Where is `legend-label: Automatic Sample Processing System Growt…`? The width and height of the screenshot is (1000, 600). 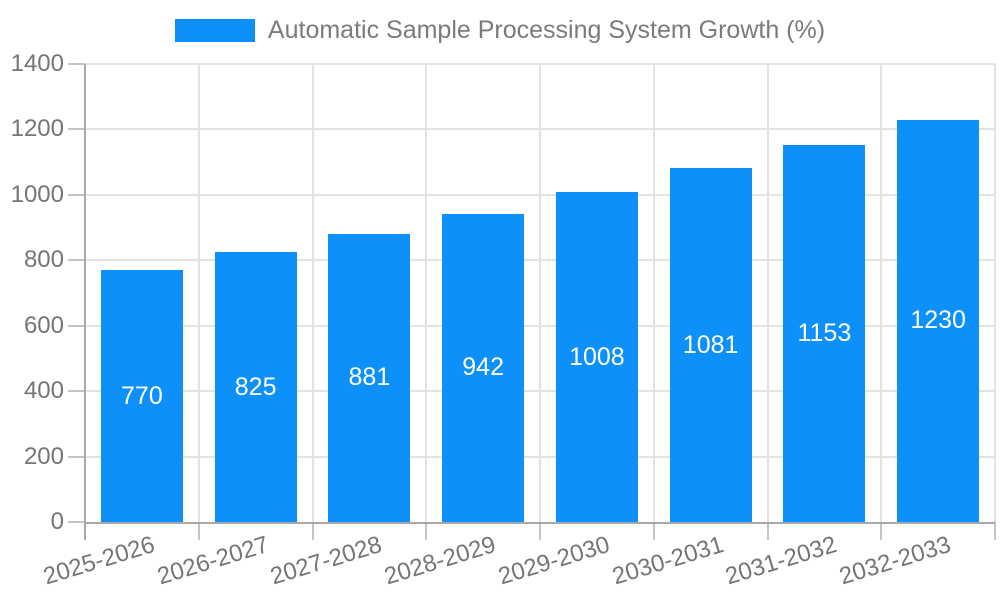
legend-label: Automatic Sample Processing System Growt… is located at coordinates (546, 30).